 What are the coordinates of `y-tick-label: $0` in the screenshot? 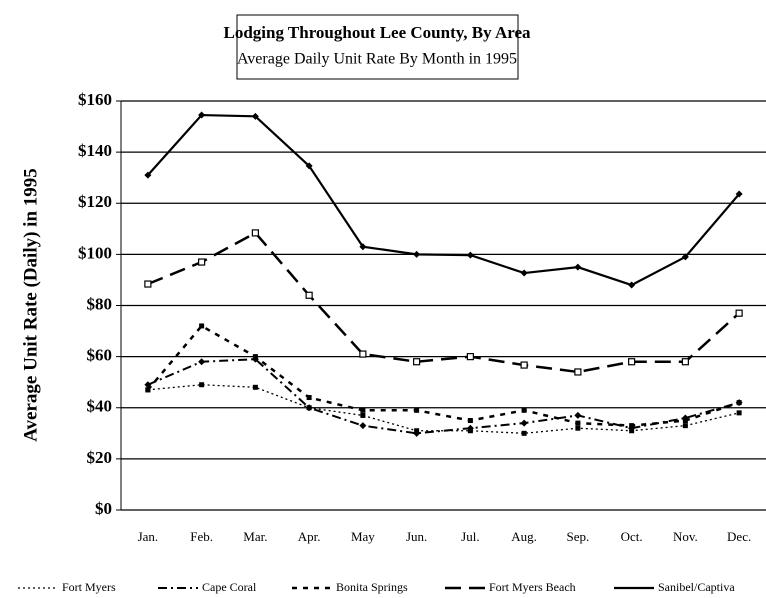 It's located at (103, 508).